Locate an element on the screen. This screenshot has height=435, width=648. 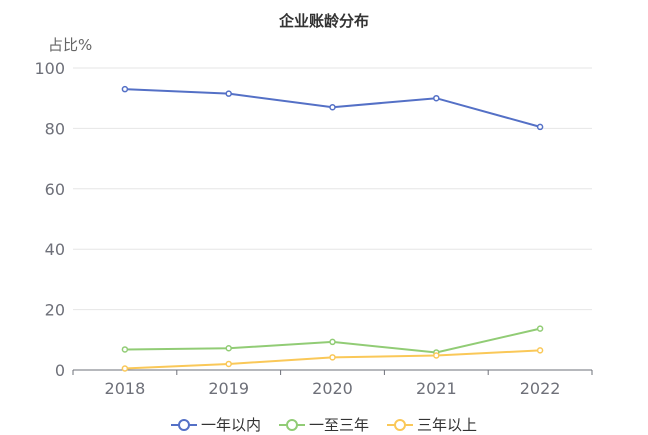
x-tick-label: 2021 is located at coordinates (436, 388).